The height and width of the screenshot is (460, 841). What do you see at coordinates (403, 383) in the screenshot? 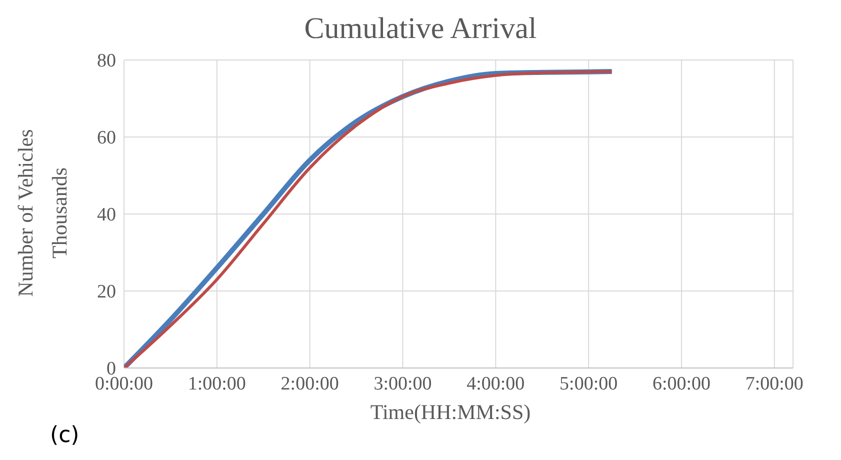
I see `x-tick-label: 3:00:00` at bounding box center [403, 383].